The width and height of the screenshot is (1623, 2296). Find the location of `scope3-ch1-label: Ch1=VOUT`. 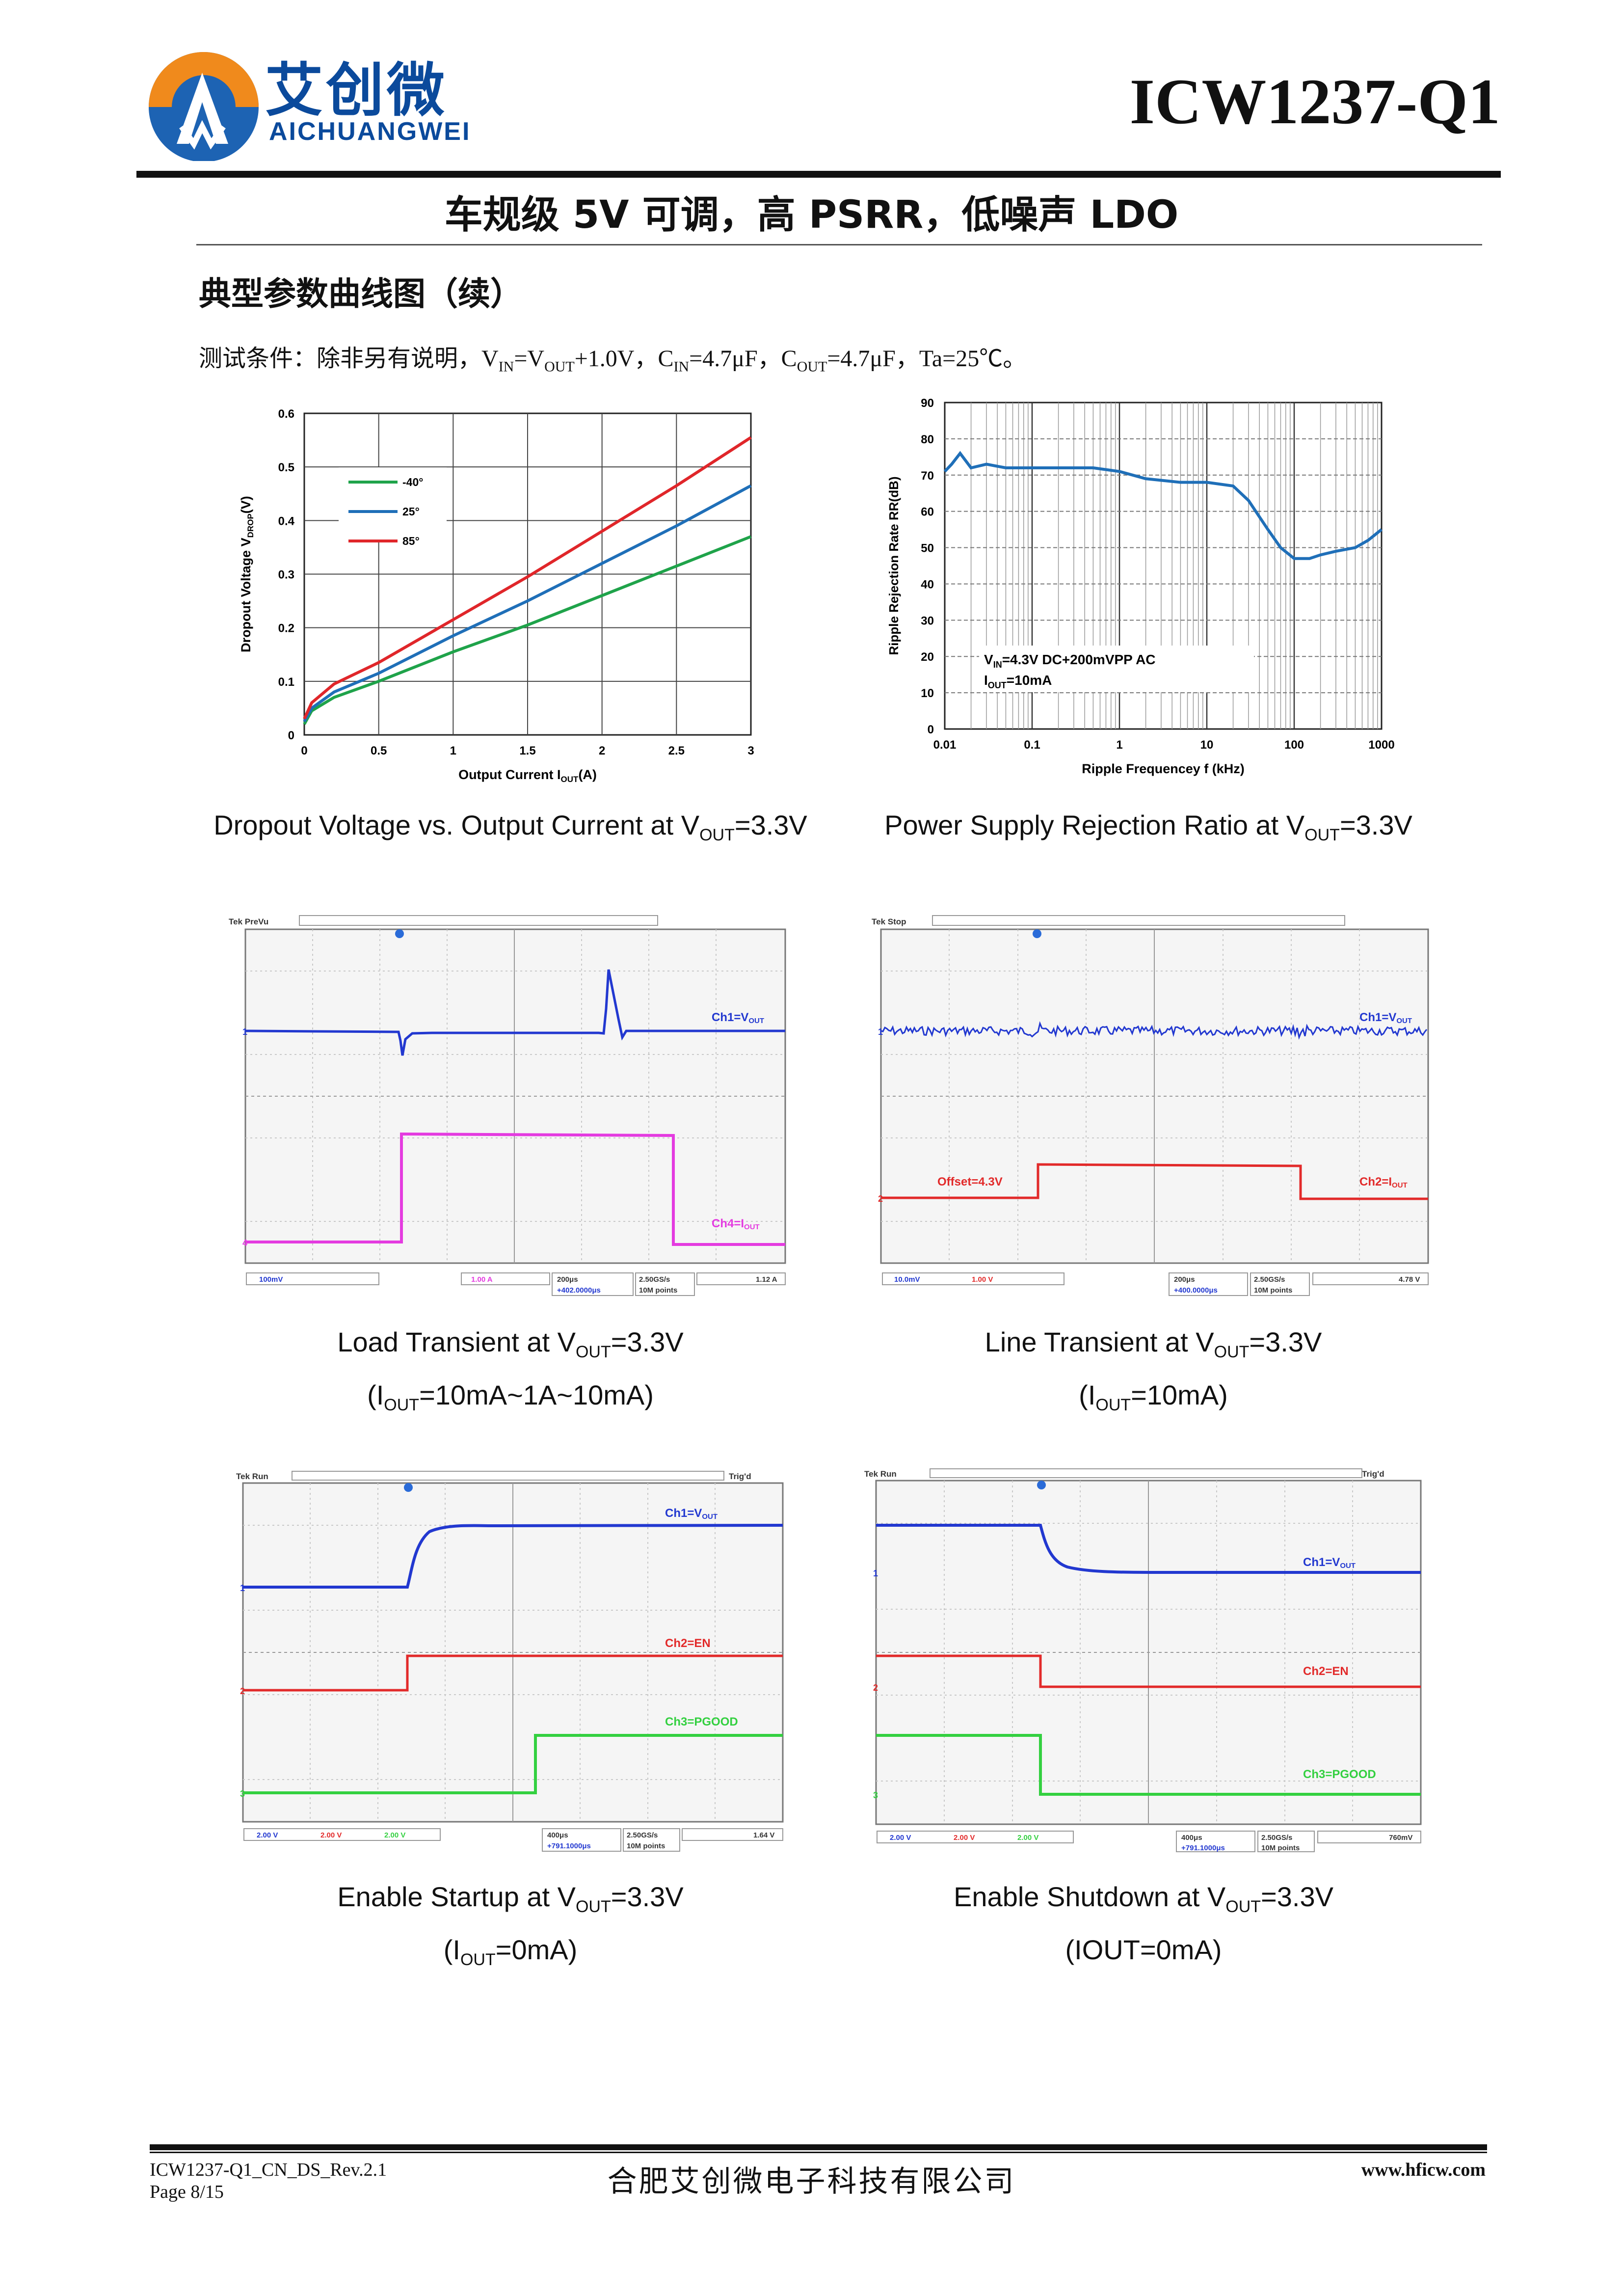

scope3-ch1-label: Ch1=VOUT is located at coordinates (691, 1514).